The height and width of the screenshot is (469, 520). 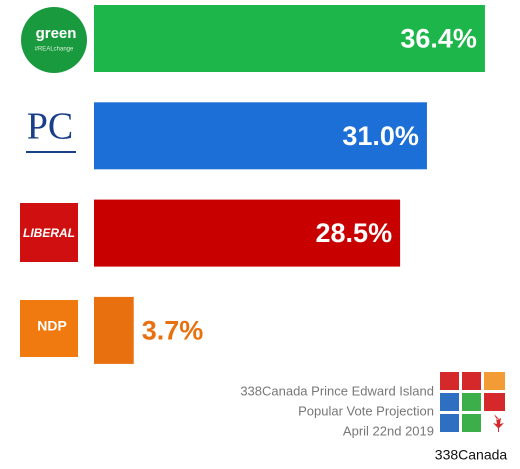 I want to click on value-label: 36.4%, so click(x=438, y=39).